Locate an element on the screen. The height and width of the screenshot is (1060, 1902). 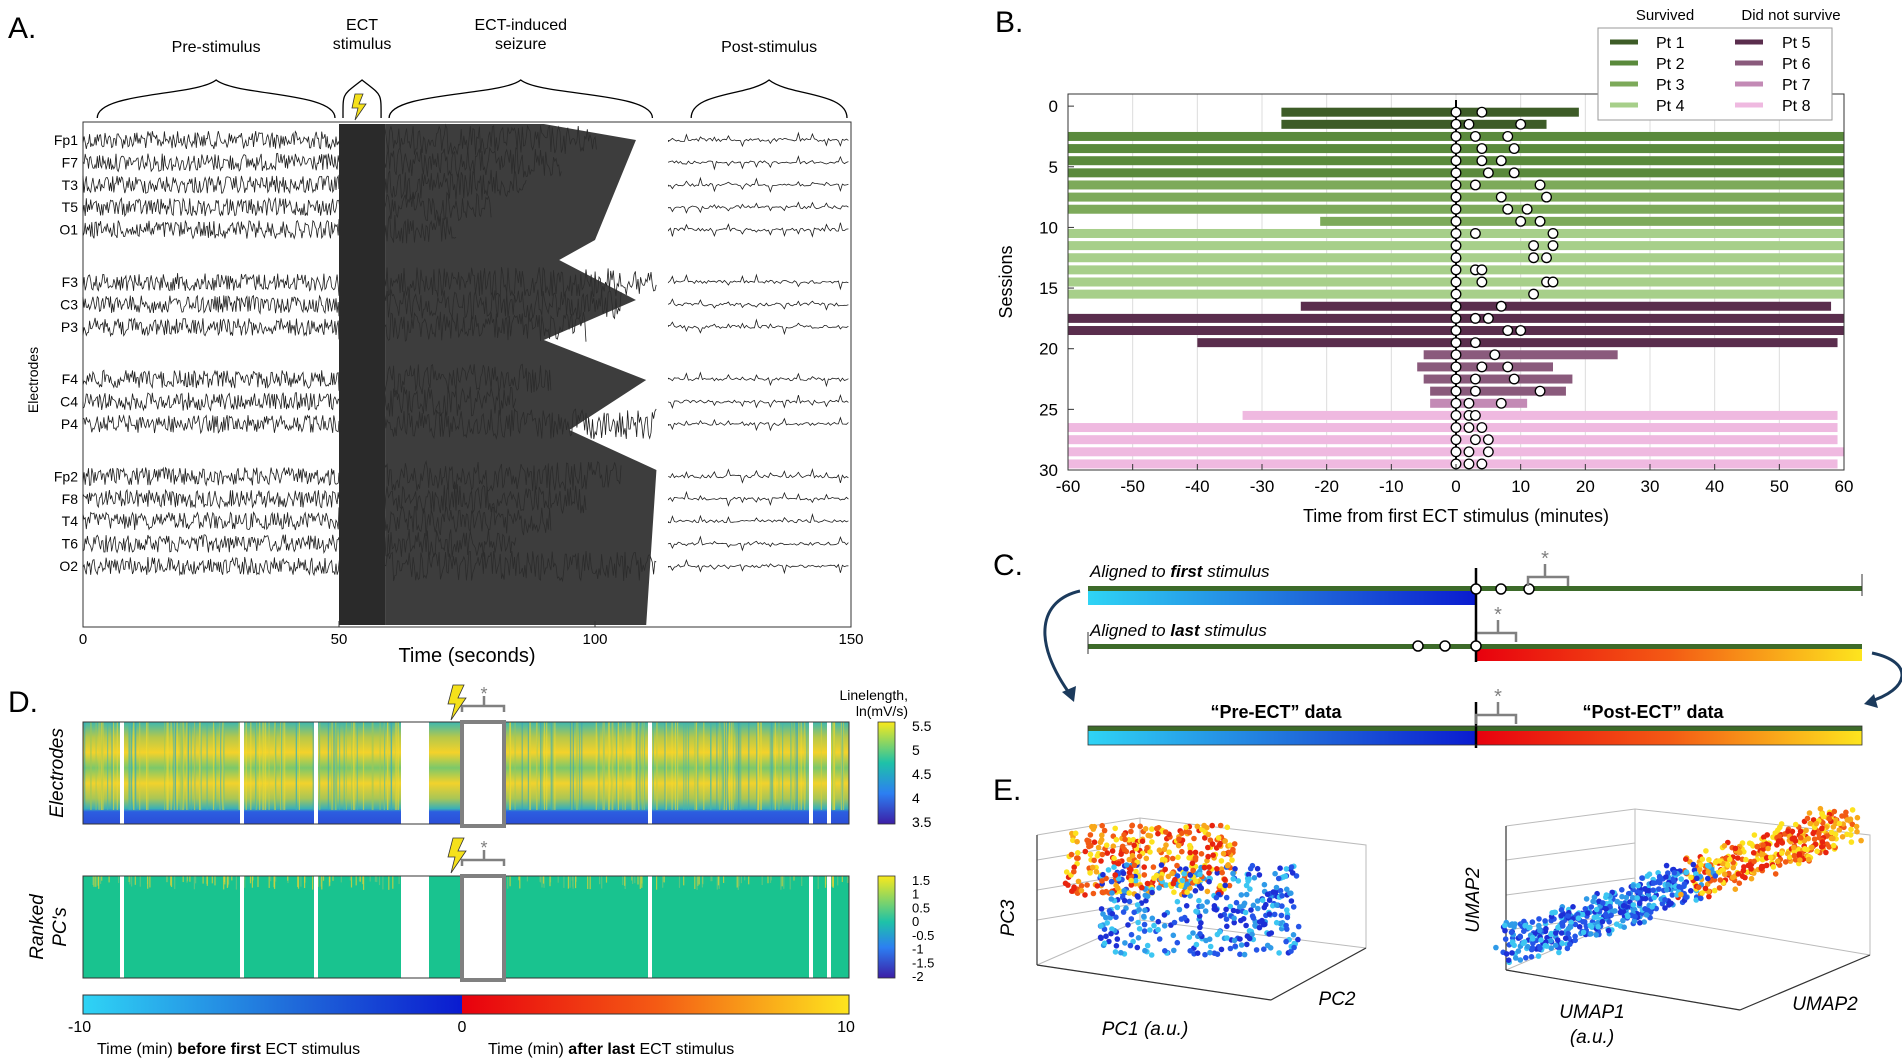
electrode-label-t4: T4 is located at coordinates (70, 521).